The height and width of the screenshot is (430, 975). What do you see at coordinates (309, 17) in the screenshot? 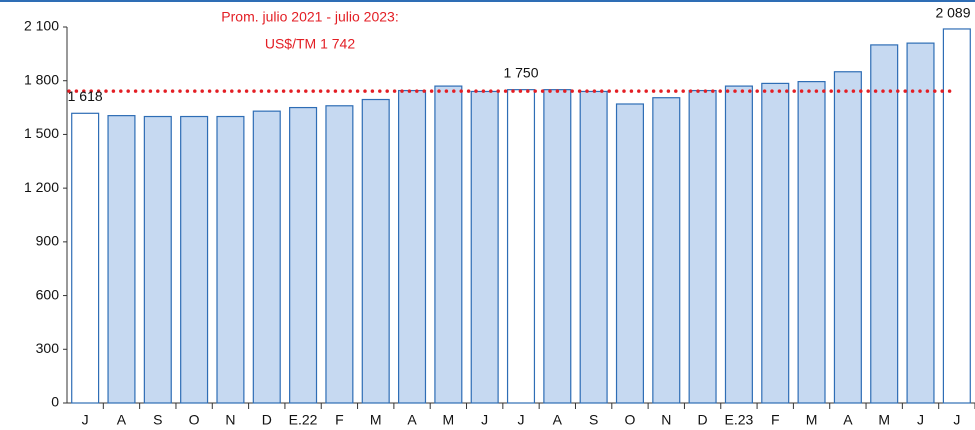
I see `annotation: Prom. julio 2021 - julio 2023:` at bounding box center [309, 17].